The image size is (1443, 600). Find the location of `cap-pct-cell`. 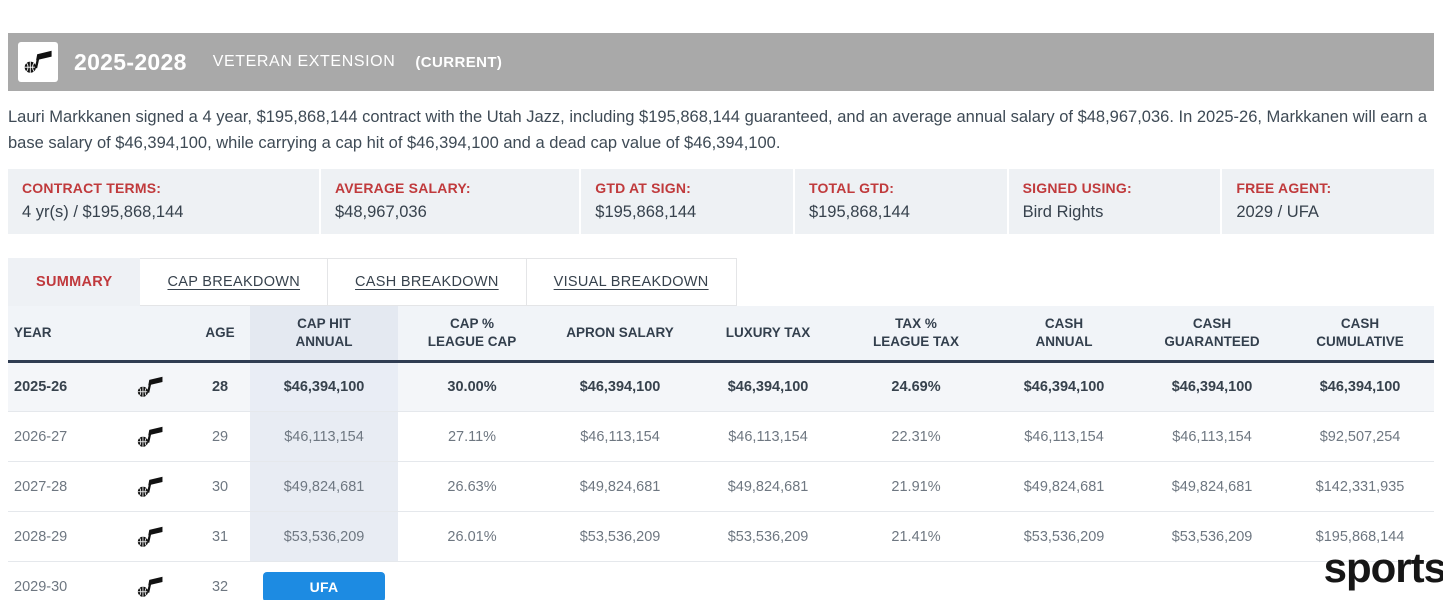

cap-pct-cell is located at coordinates (472, 581).